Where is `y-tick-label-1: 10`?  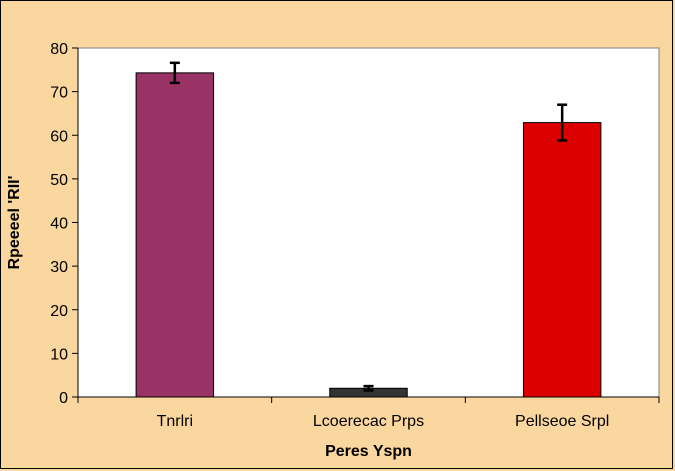 y-tick-label-1: 10 is located at coordinates (59, 354).